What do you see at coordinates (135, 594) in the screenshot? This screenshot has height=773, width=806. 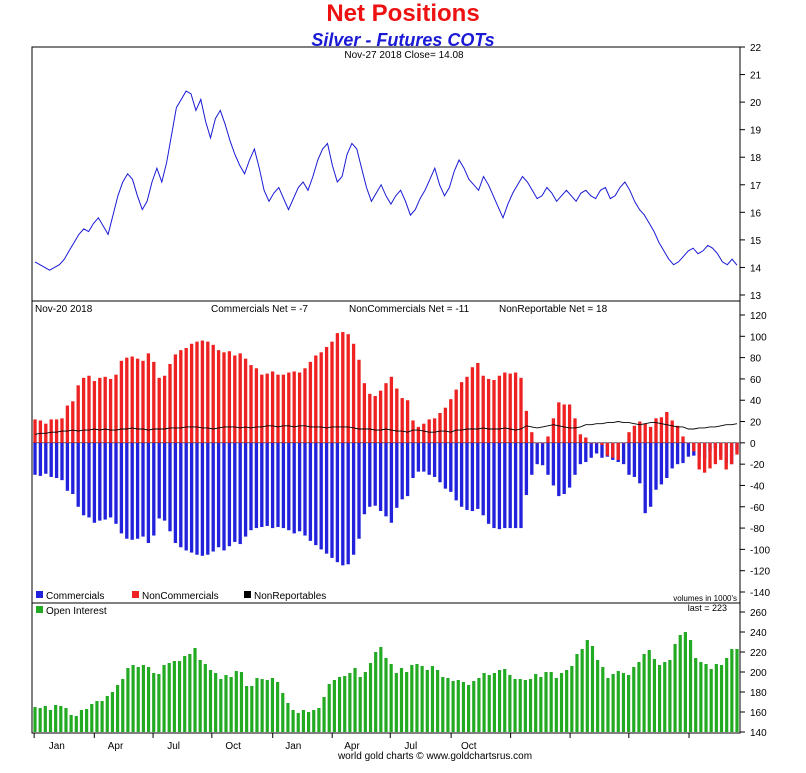 I see `legend-swatch-noncommercials` at bounding box center [135, 594].